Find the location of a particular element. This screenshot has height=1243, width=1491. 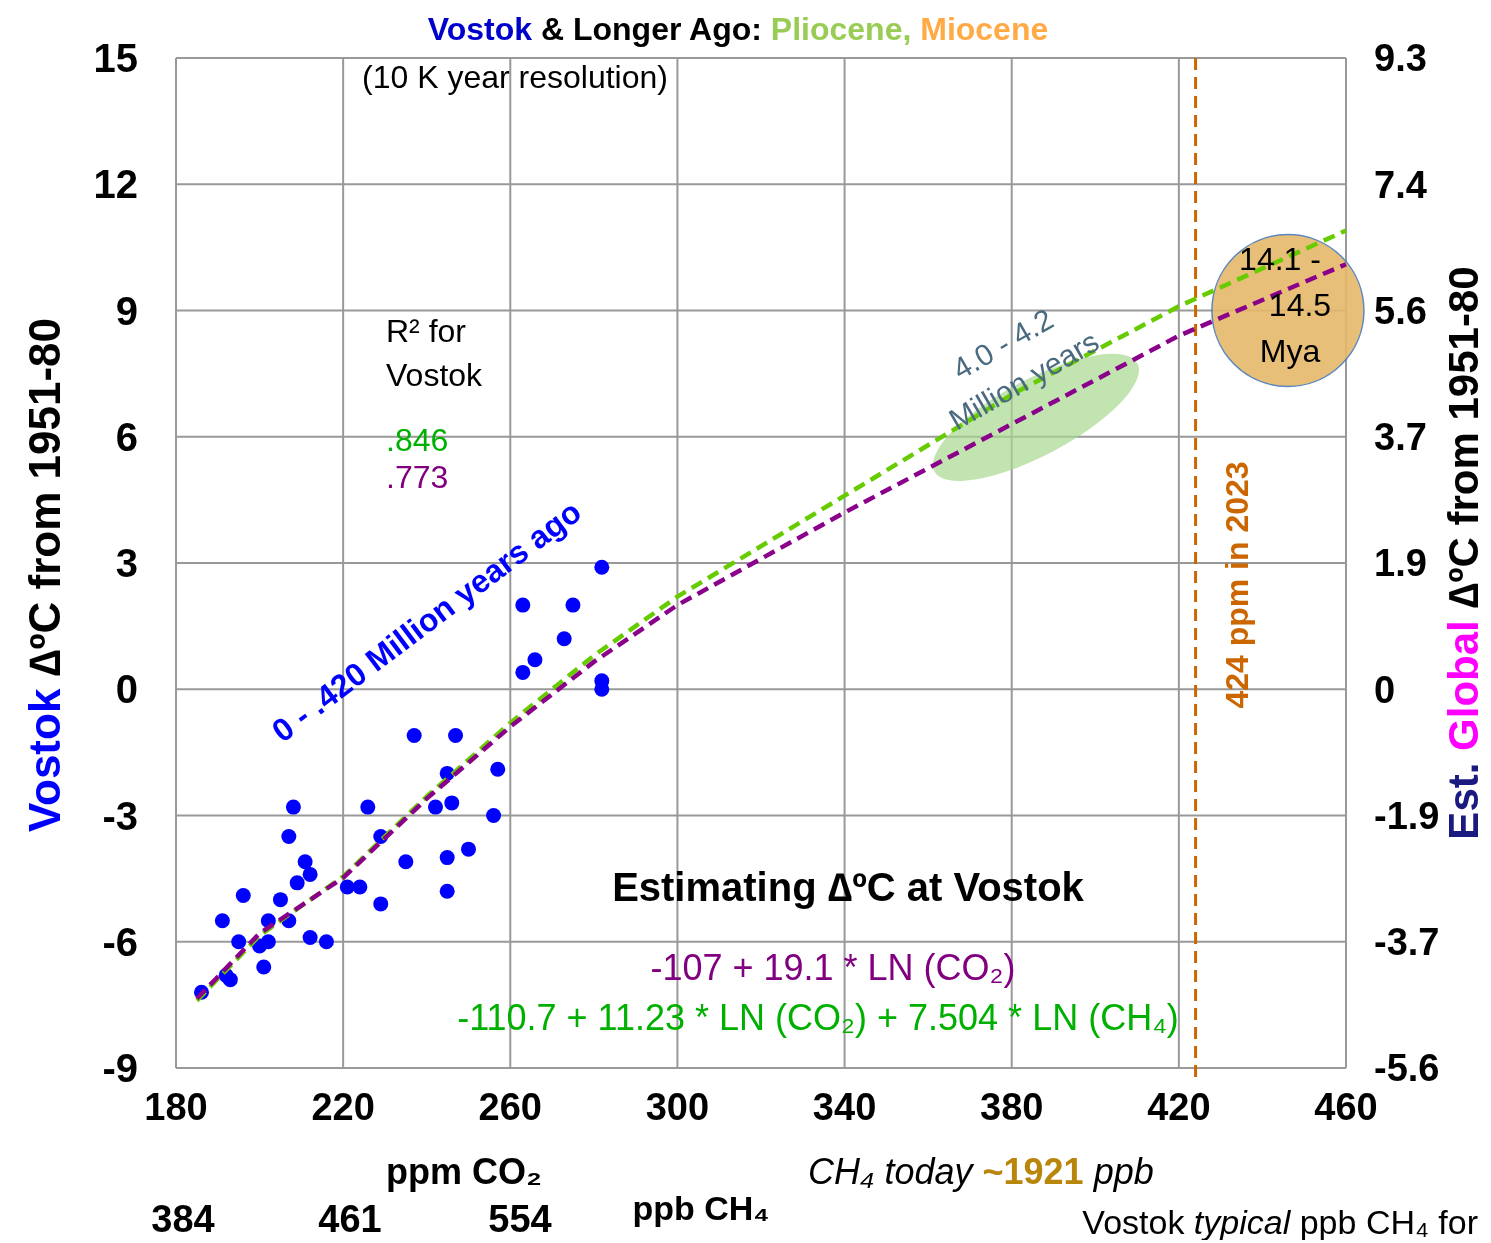

annotation: -110.7 + 11.23 * LN (CO₂) + 7.504 * LN (CH₄) is located at coordinates (818, 1017).